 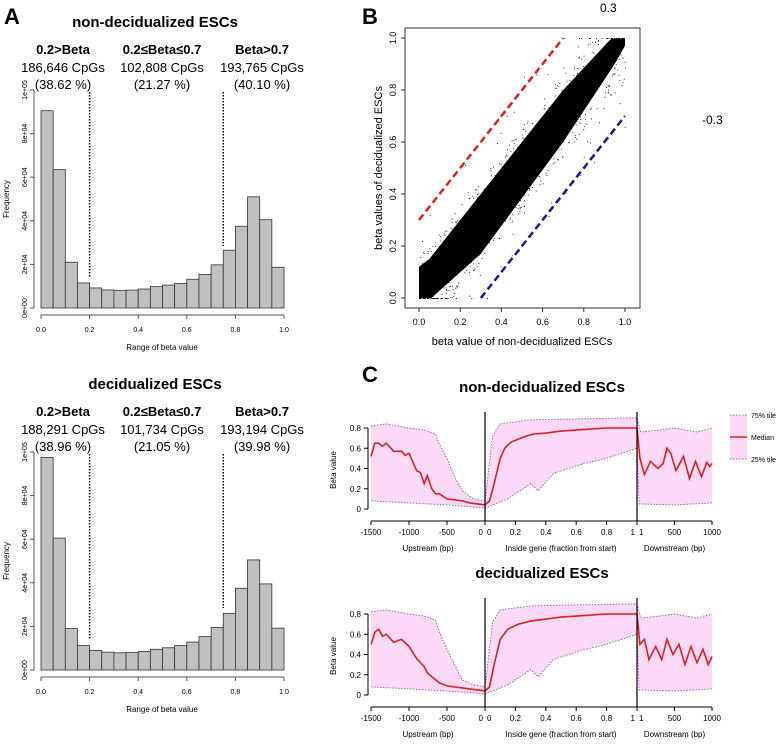 What do you see at coordinates (522, 342) in the screenshot?
I see `x-axis-label: beta value of non-decidualized ESCs` at bounding box center [522, 342].